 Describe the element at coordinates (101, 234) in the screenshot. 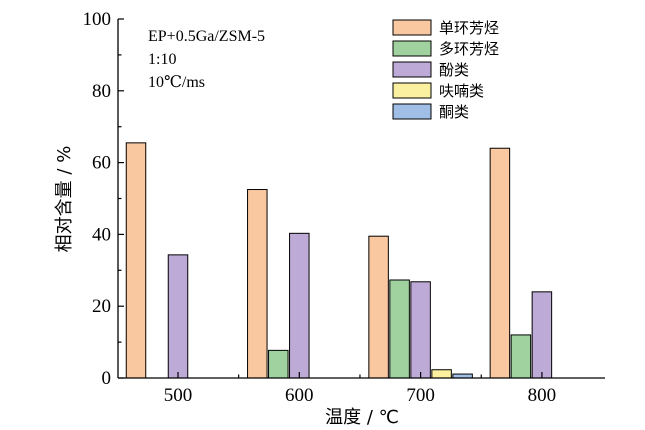

I see `y-tick-label-40: 40` at that location.